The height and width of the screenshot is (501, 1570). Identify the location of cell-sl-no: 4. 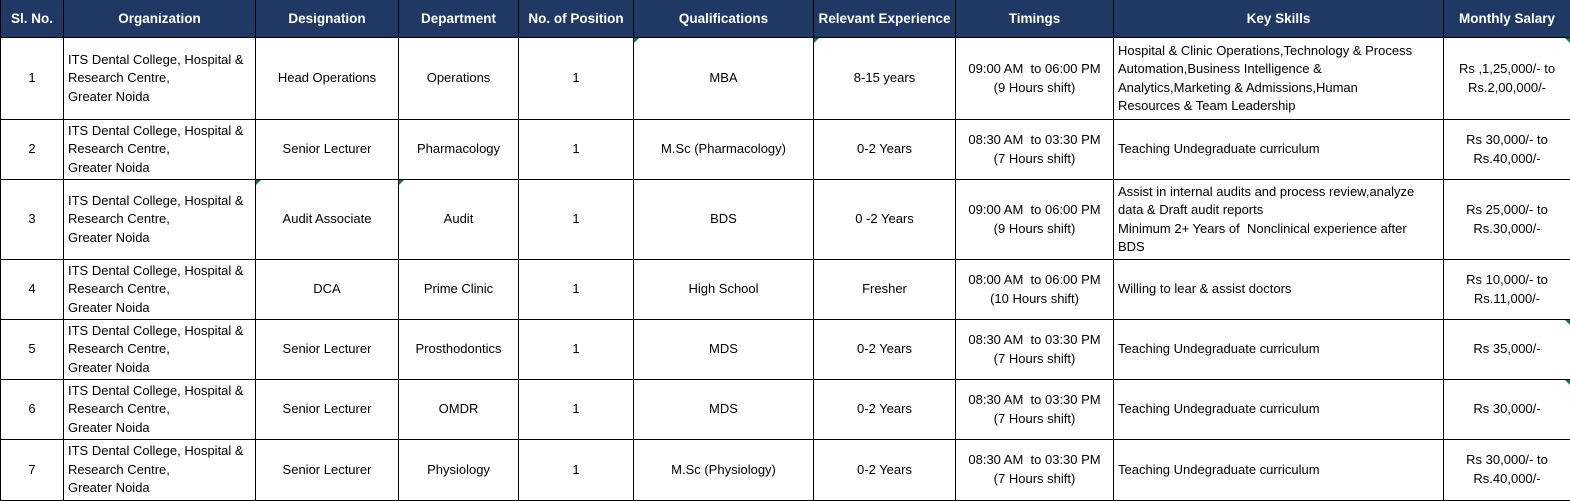
(32, 289).